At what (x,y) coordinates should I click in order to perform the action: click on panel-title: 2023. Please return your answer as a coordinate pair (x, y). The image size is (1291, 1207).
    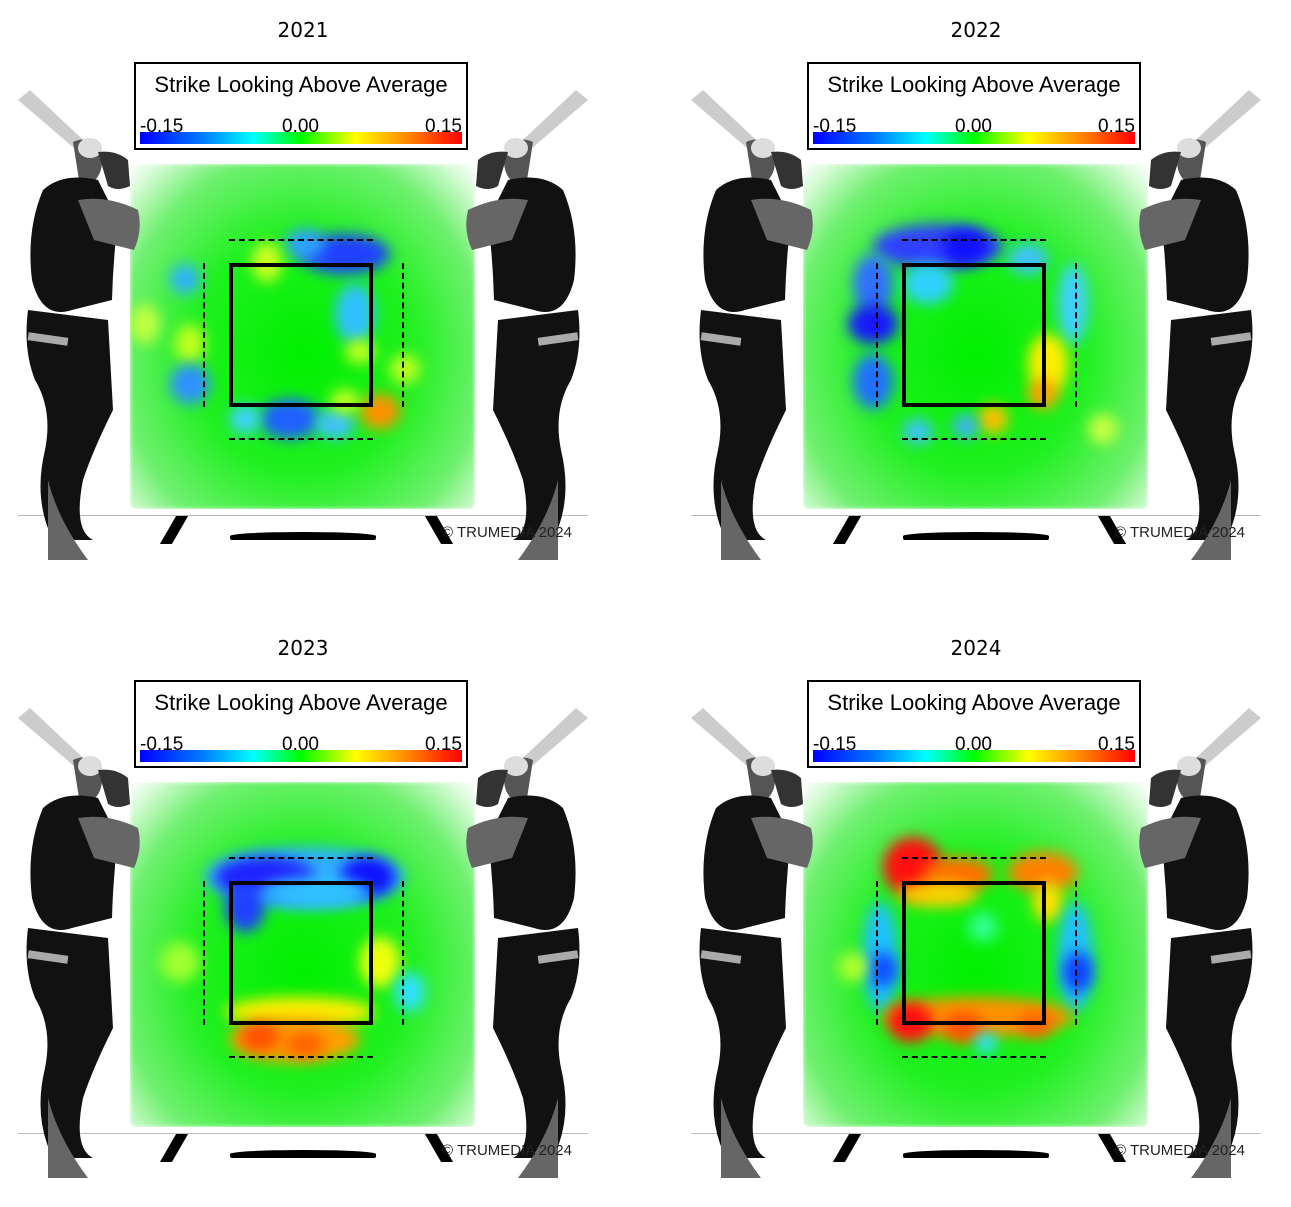
    Looking at the image, I should click on (303, 648).